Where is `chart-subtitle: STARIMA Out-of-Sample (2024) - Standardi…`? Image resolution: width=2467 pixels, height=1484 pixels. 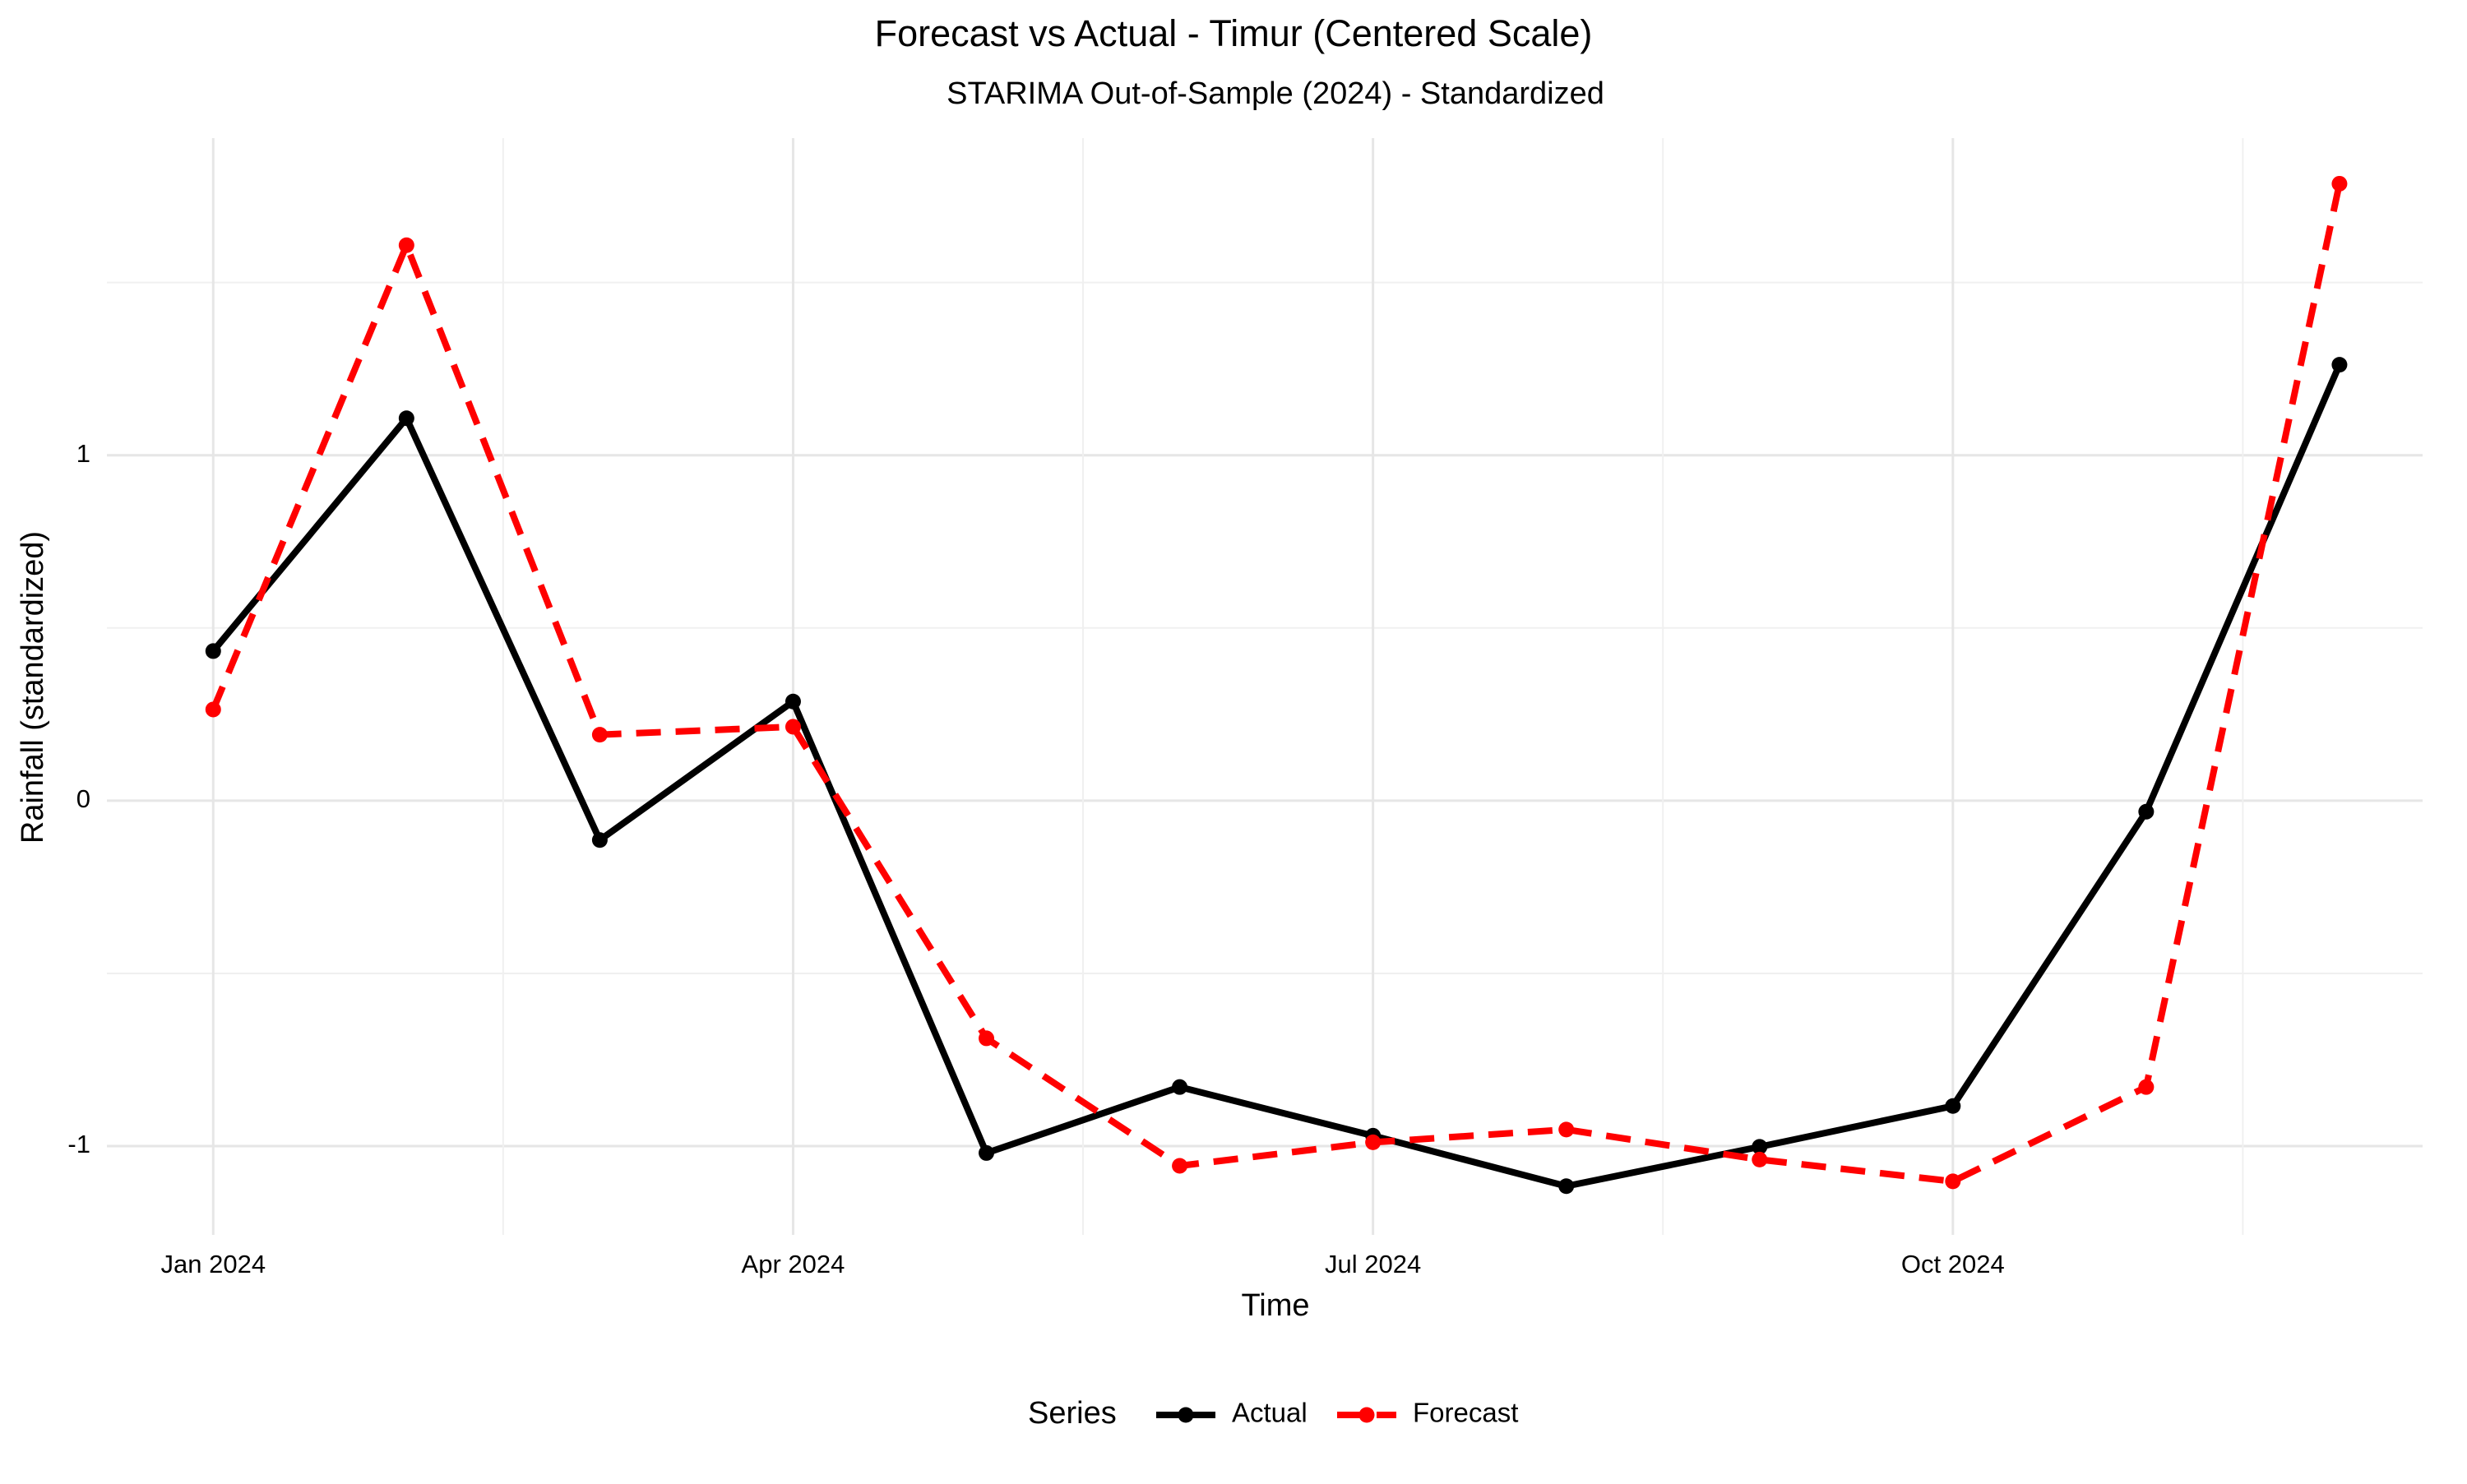 chart-subtitle: STARIMA Out-of-Sample (2024) - Standardi… is located at coordinates (1275, 94).